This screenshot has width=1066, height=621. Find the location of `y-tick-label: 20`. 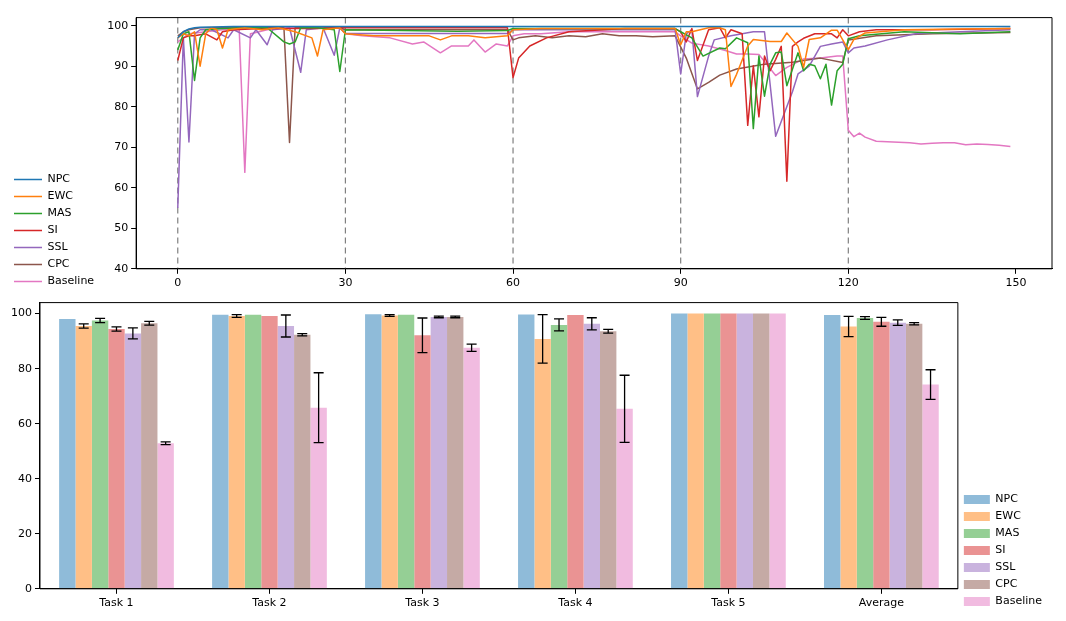

y-tick-label: 20 is located at coordinates (25, 533).